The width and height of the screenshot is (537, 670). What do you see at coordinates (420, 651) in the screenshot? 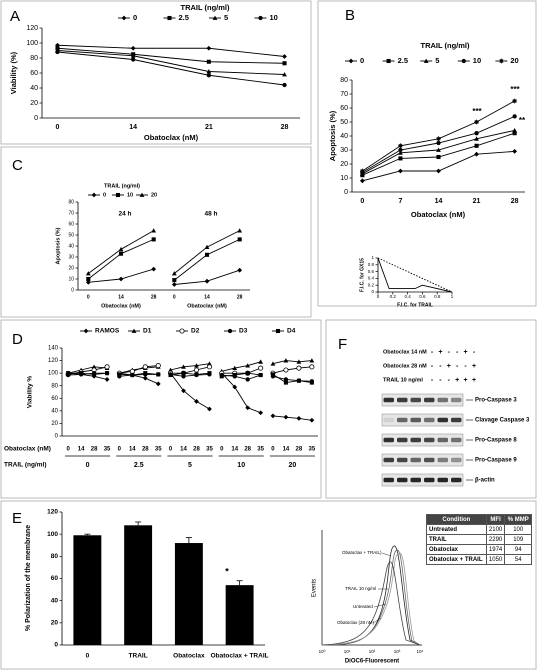
I see `flow-tick-label: 10⁴` at bounding box center [420, 651].